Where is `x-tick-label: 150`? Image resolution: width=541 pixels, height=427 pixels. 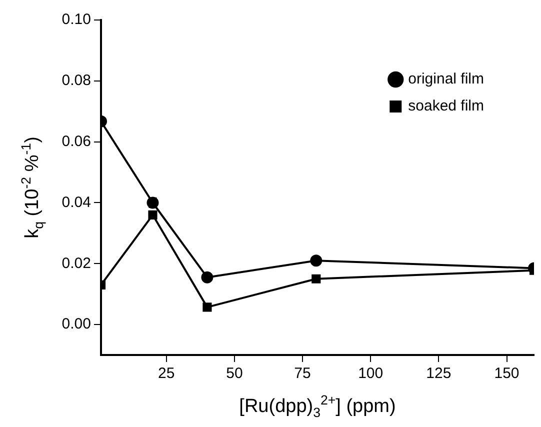 x-tick-label: 150 is located at coordinates (507, 373).